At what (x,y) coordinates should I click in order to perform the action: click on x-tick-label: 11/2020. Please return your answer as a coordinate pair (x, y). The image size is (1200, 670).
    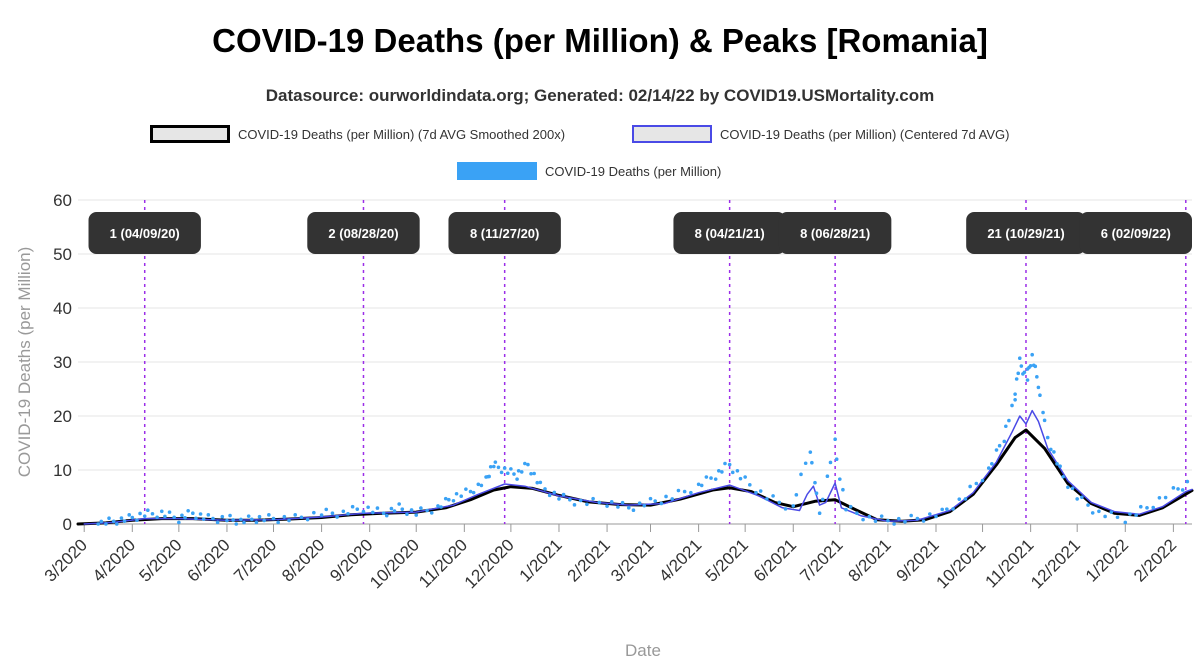
    Looking at the image, I should click on (443, 563).